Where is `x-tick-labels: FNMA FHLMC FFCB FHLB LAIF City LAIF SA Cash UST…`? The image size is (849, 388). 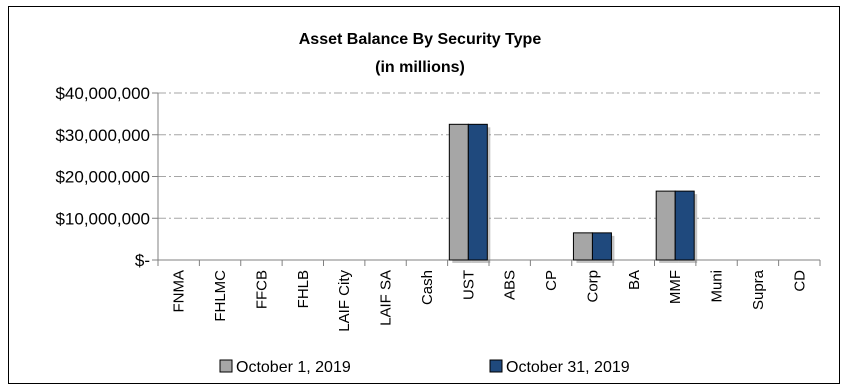
x-tick-labels: FNMA FHLMC FFCB FHLB LAIF City LAIF SA Cash UST… is located at coordinates (490, 300).